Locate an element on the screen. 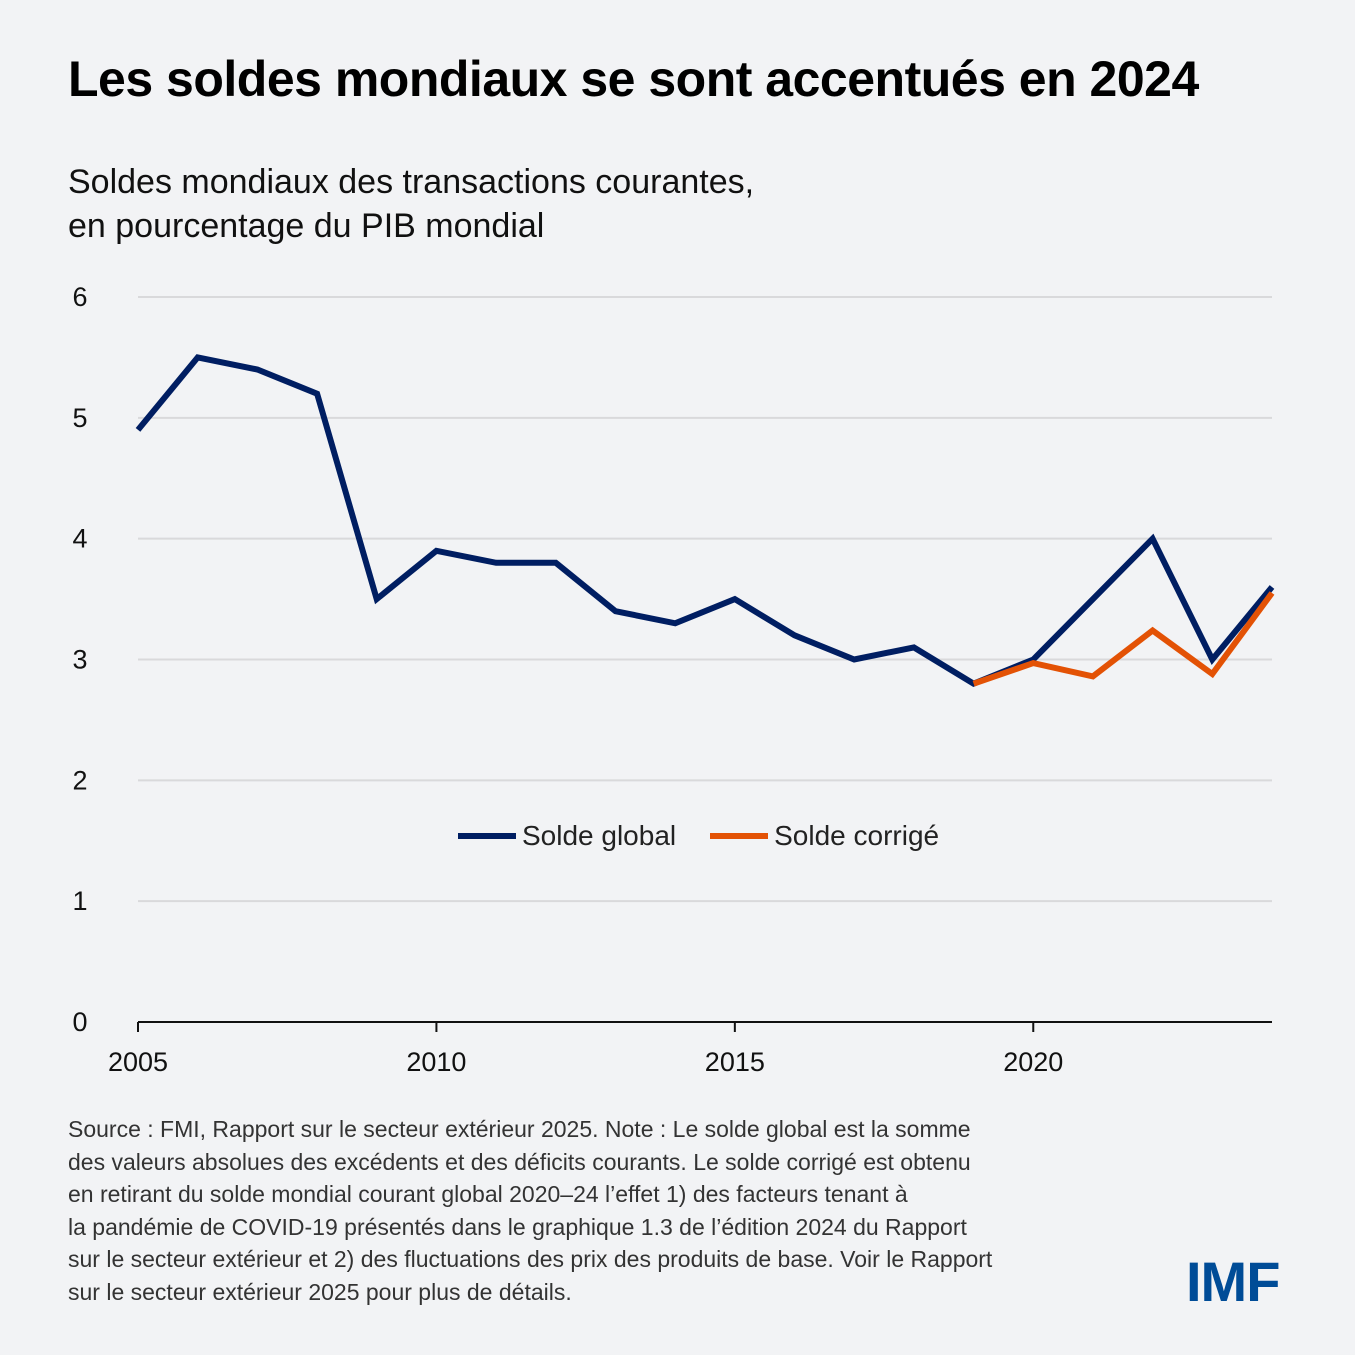  y-tick-label: 1 is located at coordinates (79, 901).